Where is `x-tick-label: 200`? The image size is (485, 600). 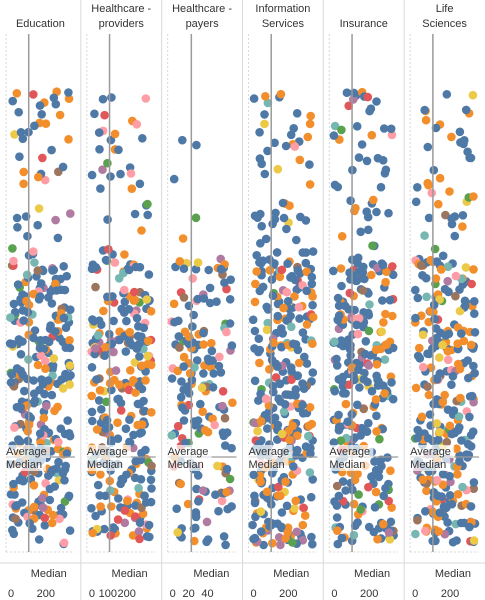
x-tick-label: 200 is located at coordinates (127, 594).